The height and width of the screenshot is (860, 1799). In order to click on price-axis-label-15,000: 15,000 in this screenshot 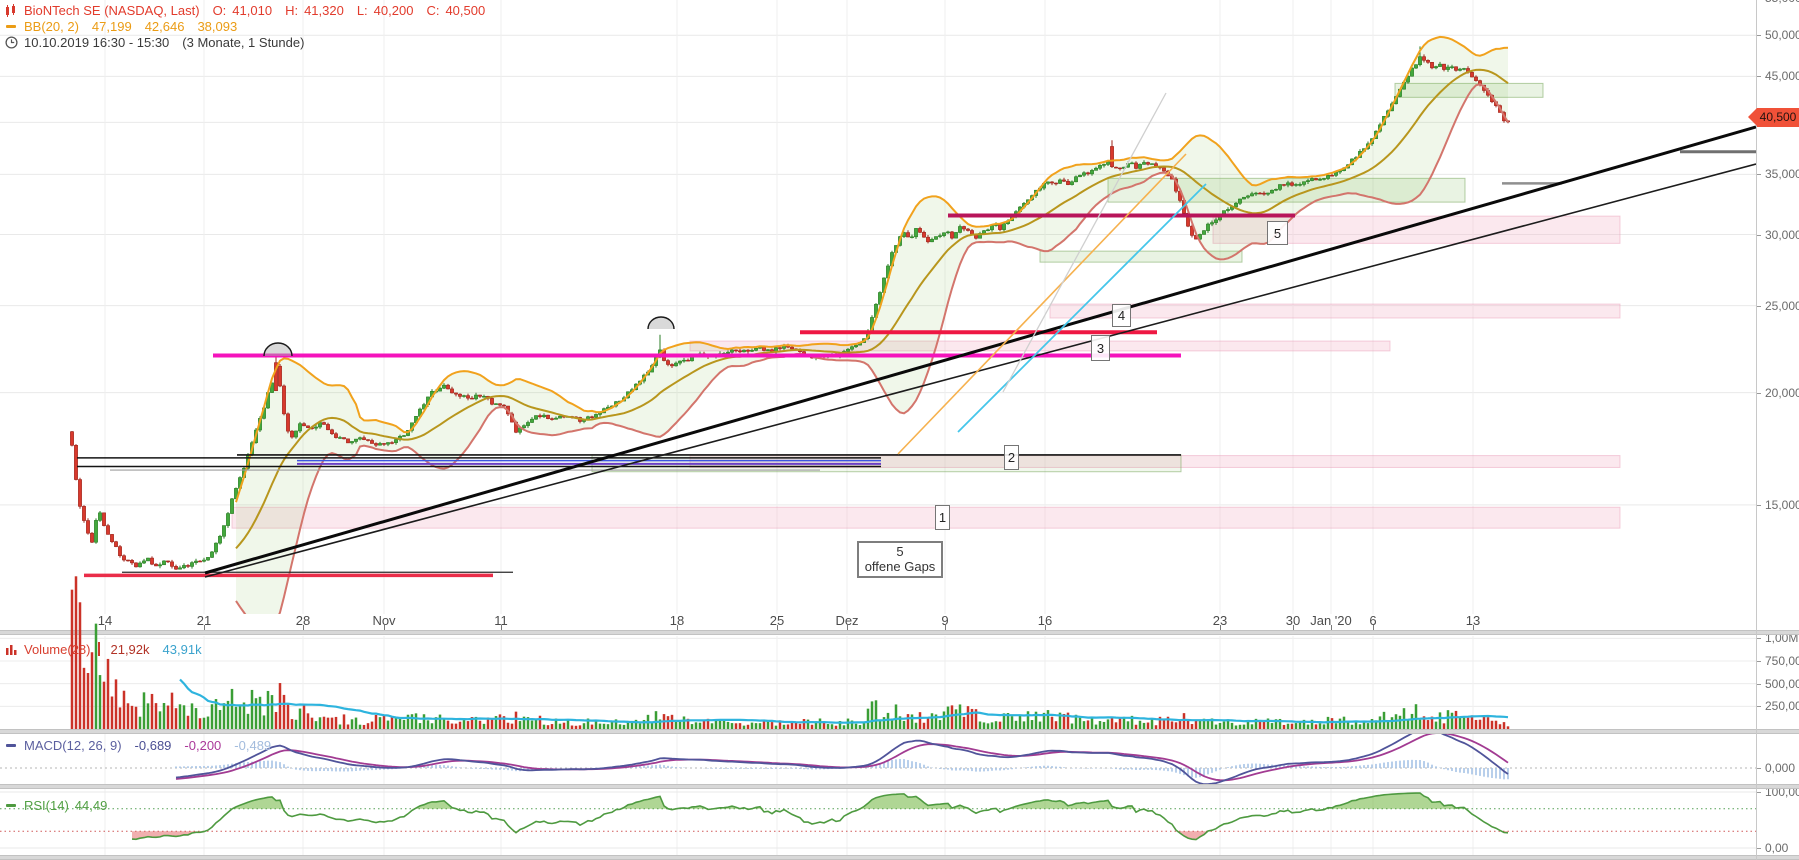, I will do `click(1782, 504)`.